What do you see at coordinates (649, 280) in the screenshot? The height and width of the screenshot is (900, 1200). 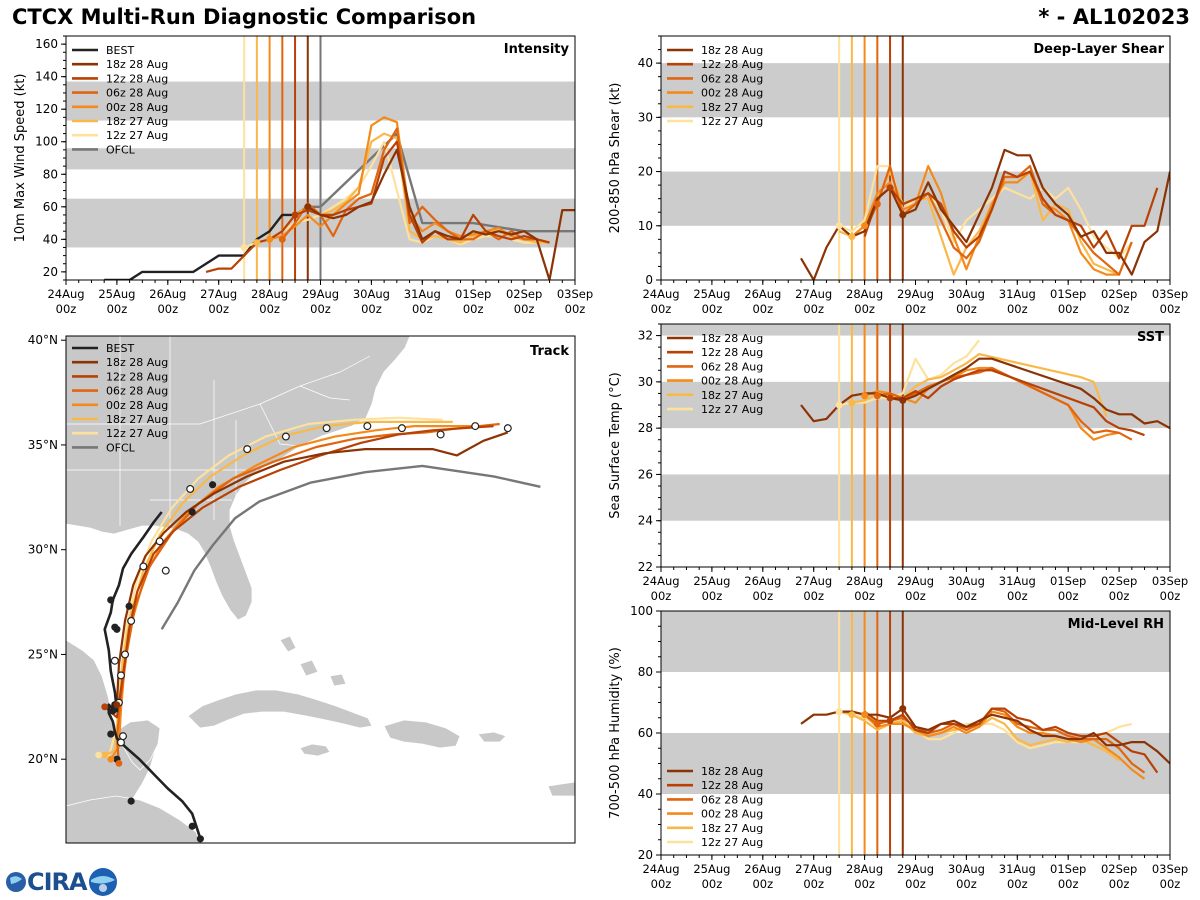 I see `y-tick-label: 0` at bounding box center [649, 280].